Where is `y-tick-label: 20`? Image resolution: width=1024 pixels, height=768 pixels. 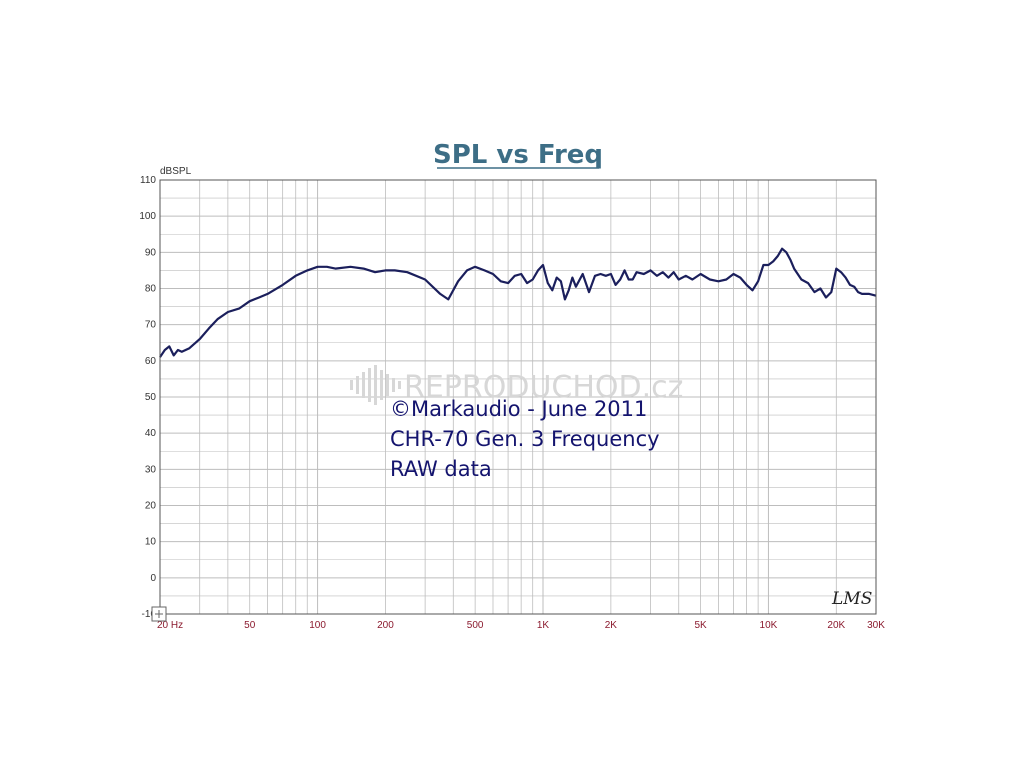 y-tick-label: 20 is located at coordinates (151, 506).